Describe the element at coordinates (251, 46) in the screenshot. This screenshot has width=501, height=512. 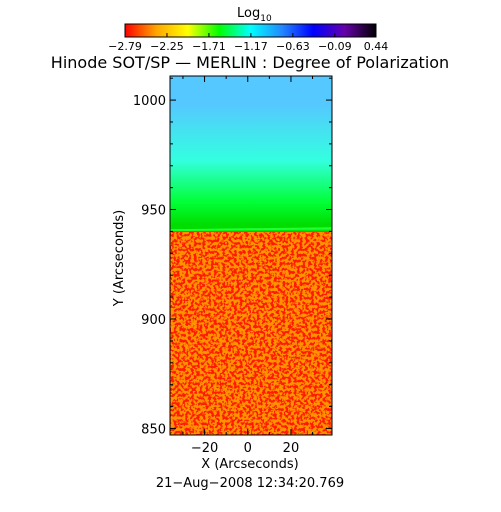
I see `colorbar-tick-label: −1.17` at that location.